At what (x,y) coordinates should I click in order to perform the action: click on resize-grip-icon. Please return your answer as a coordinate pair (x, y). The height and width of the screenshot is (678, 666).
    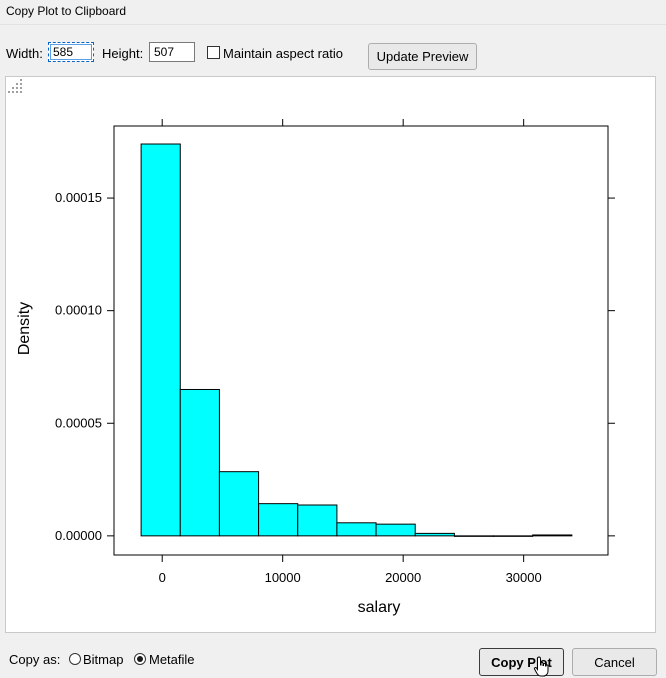
    Looking at the image, I should click on (15, 86).